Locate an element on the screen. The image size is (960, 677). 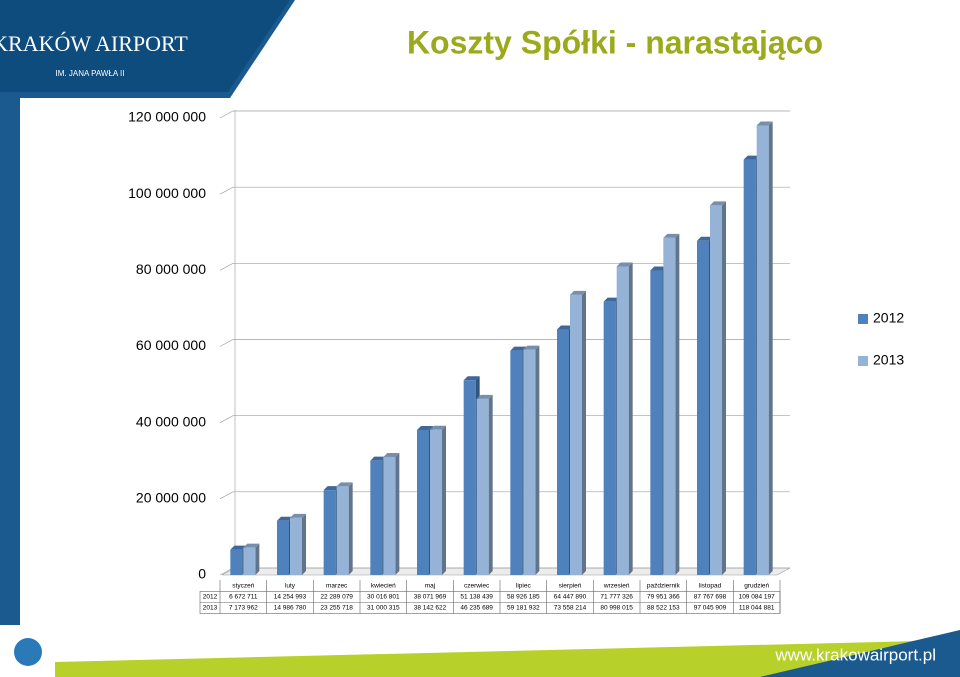
table-value: 64 447 890 is located at coordinates (570, 597).